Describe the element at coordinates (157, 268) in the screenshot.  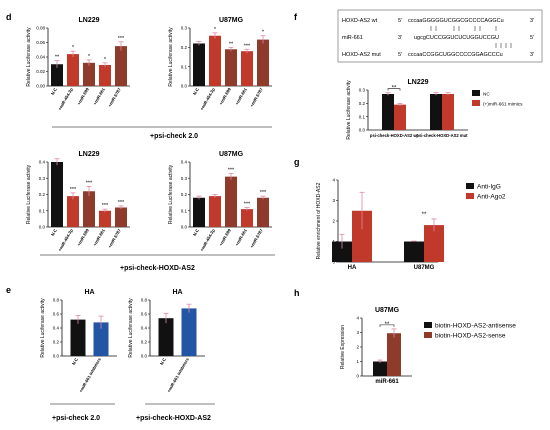
I see `group-label-d-bottom: +psi-check-HOXD-AS2` at that location.